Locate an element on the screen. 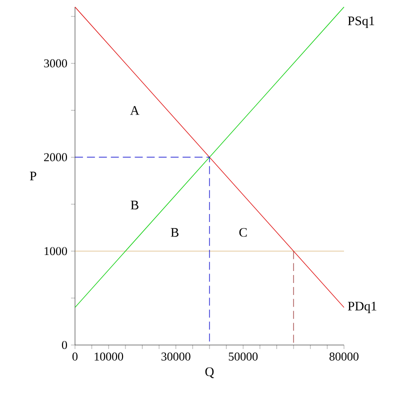  x-tick-label: 30000 is located at coordinates (176, 356).